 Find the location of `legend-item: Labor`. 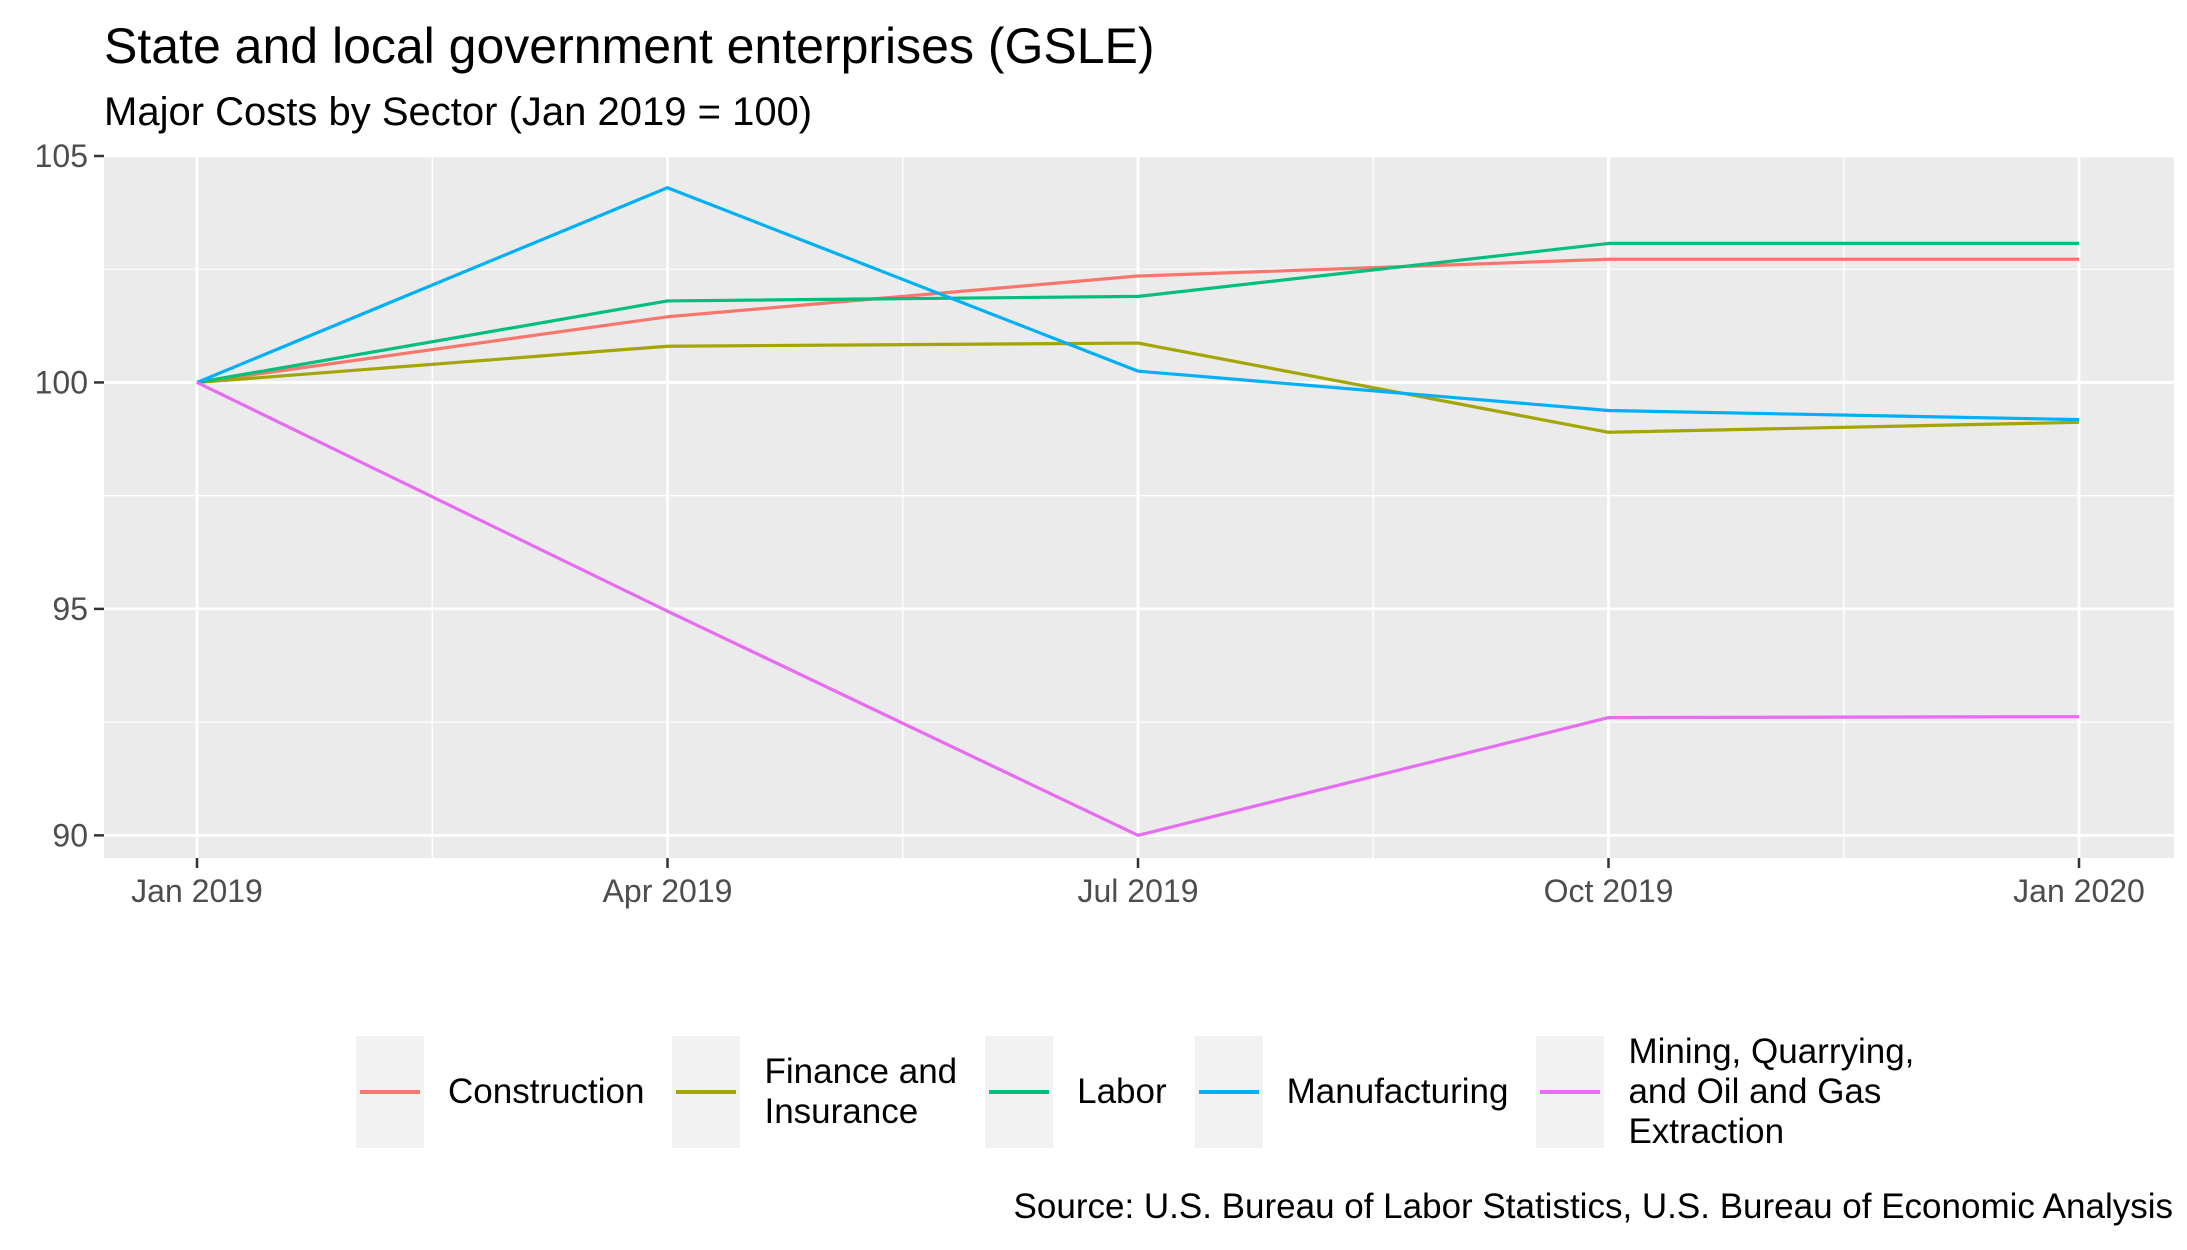

legend-item: Labor is located at coordinates (1076, 1092).